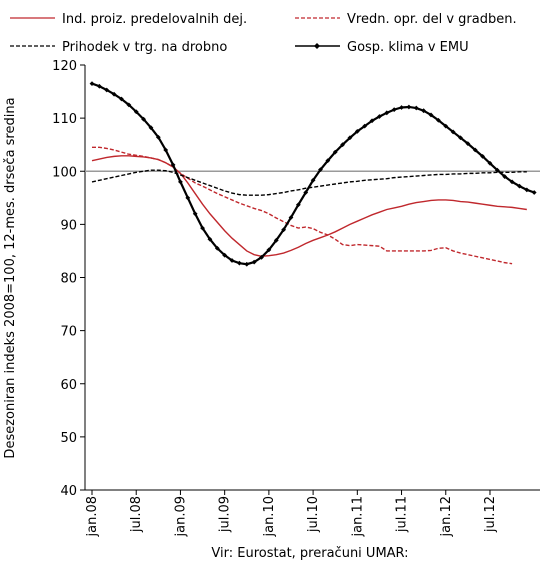  What do you see at coordinates (309, 182) in the screenshot?
I see `series-line` at bounding box center [309, 182].